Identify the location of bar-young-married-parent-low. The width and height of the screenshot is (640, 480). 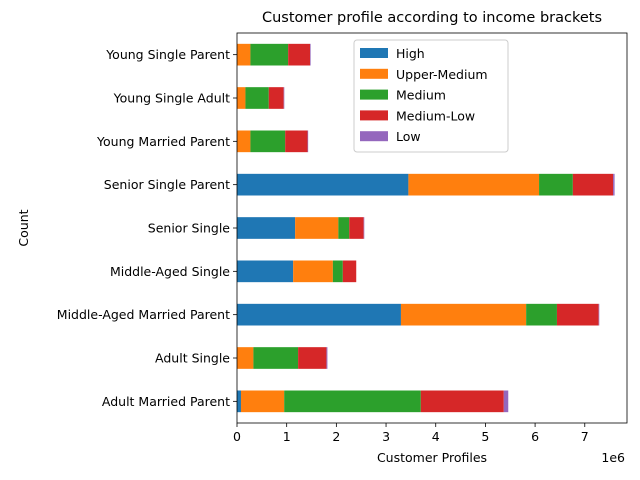
(308, 141).